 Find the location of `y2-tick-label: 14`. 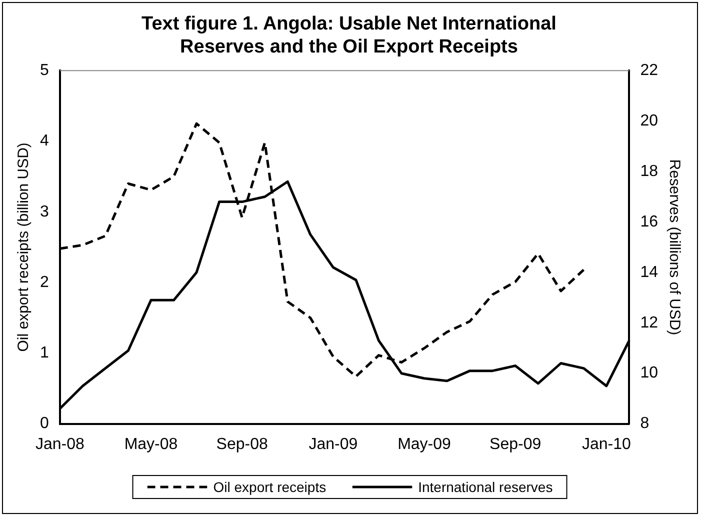

y2-tick-label: 14 is located at coordinates (649, 272).